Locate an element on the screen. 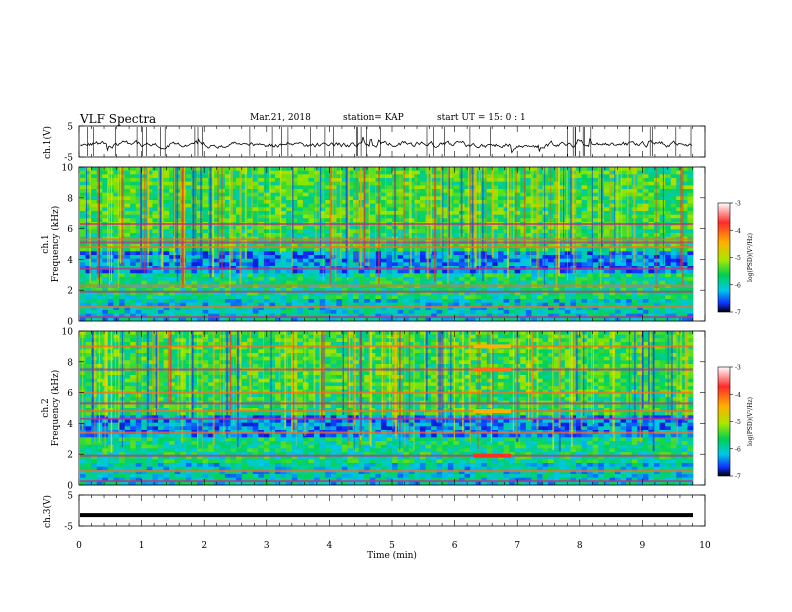 Image resolution: width=792 pixels, height=612 pixels. y-axis-label-channel: ch.1 is located at coordinates (46, 243).